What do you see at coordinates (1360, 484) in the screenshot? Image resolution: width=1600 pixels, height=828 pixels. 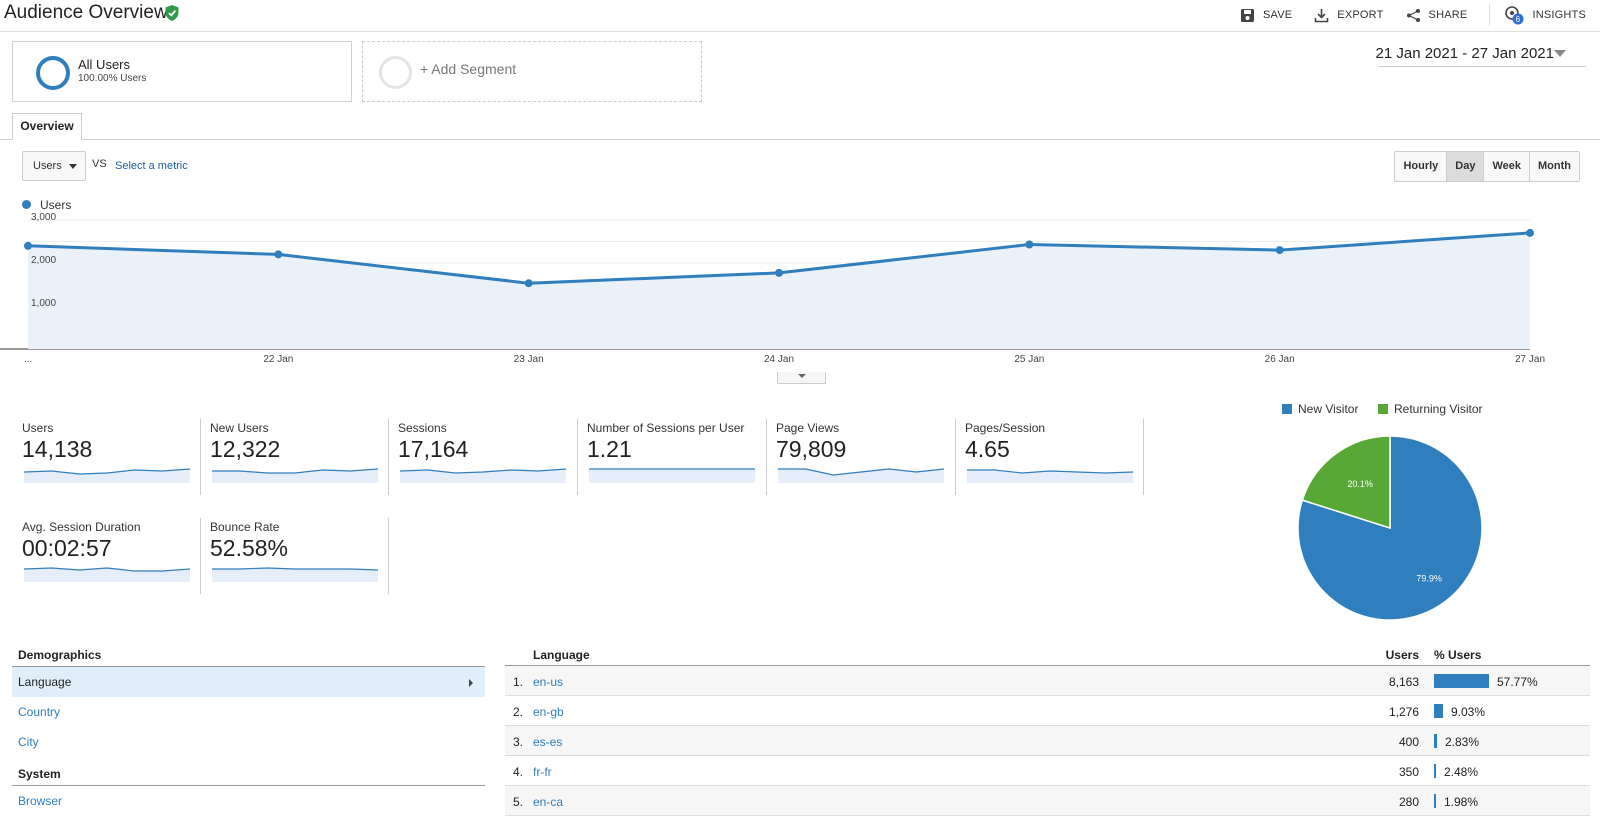 I see `pie-slice-label: 20.1%` at bounding box center [1360, 484].